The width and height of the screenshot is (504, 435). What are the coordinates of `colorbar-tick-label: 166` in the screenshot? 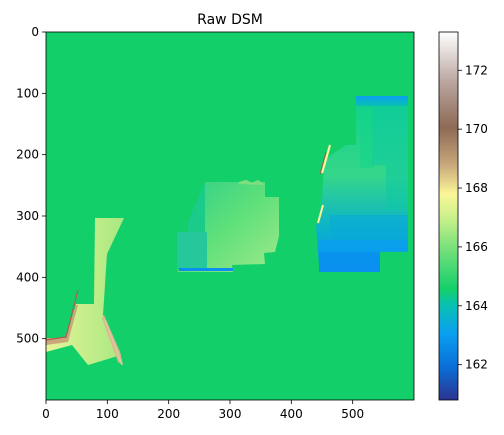 It's located at (476, 247).